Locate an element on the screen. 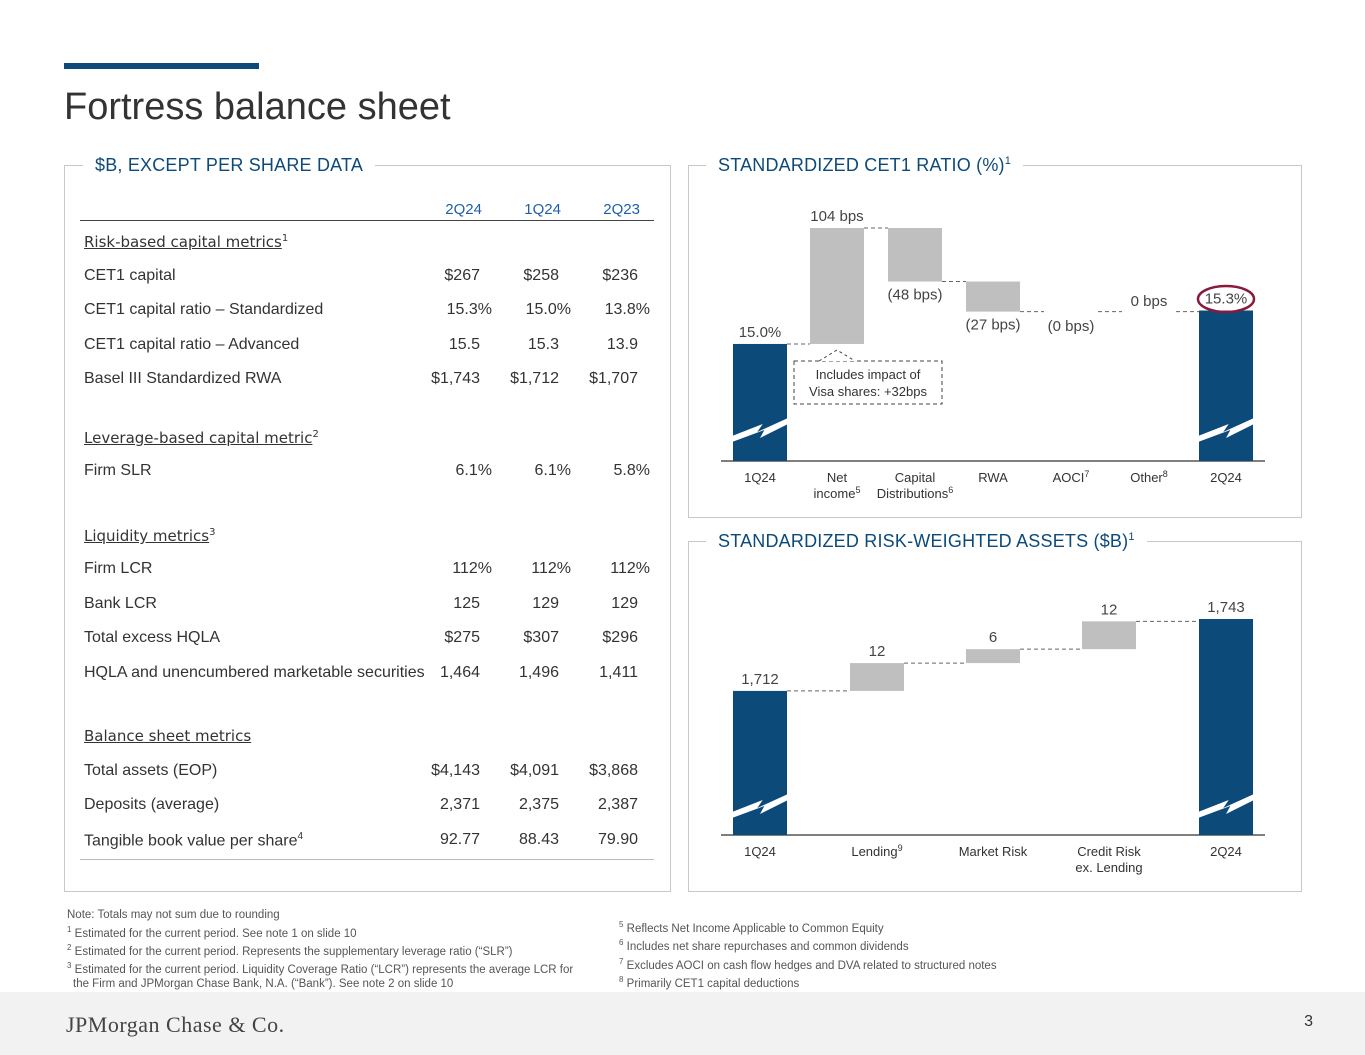  row-label-text: CET1 capital ratio – Standardized is located at coordinates (204, 309).